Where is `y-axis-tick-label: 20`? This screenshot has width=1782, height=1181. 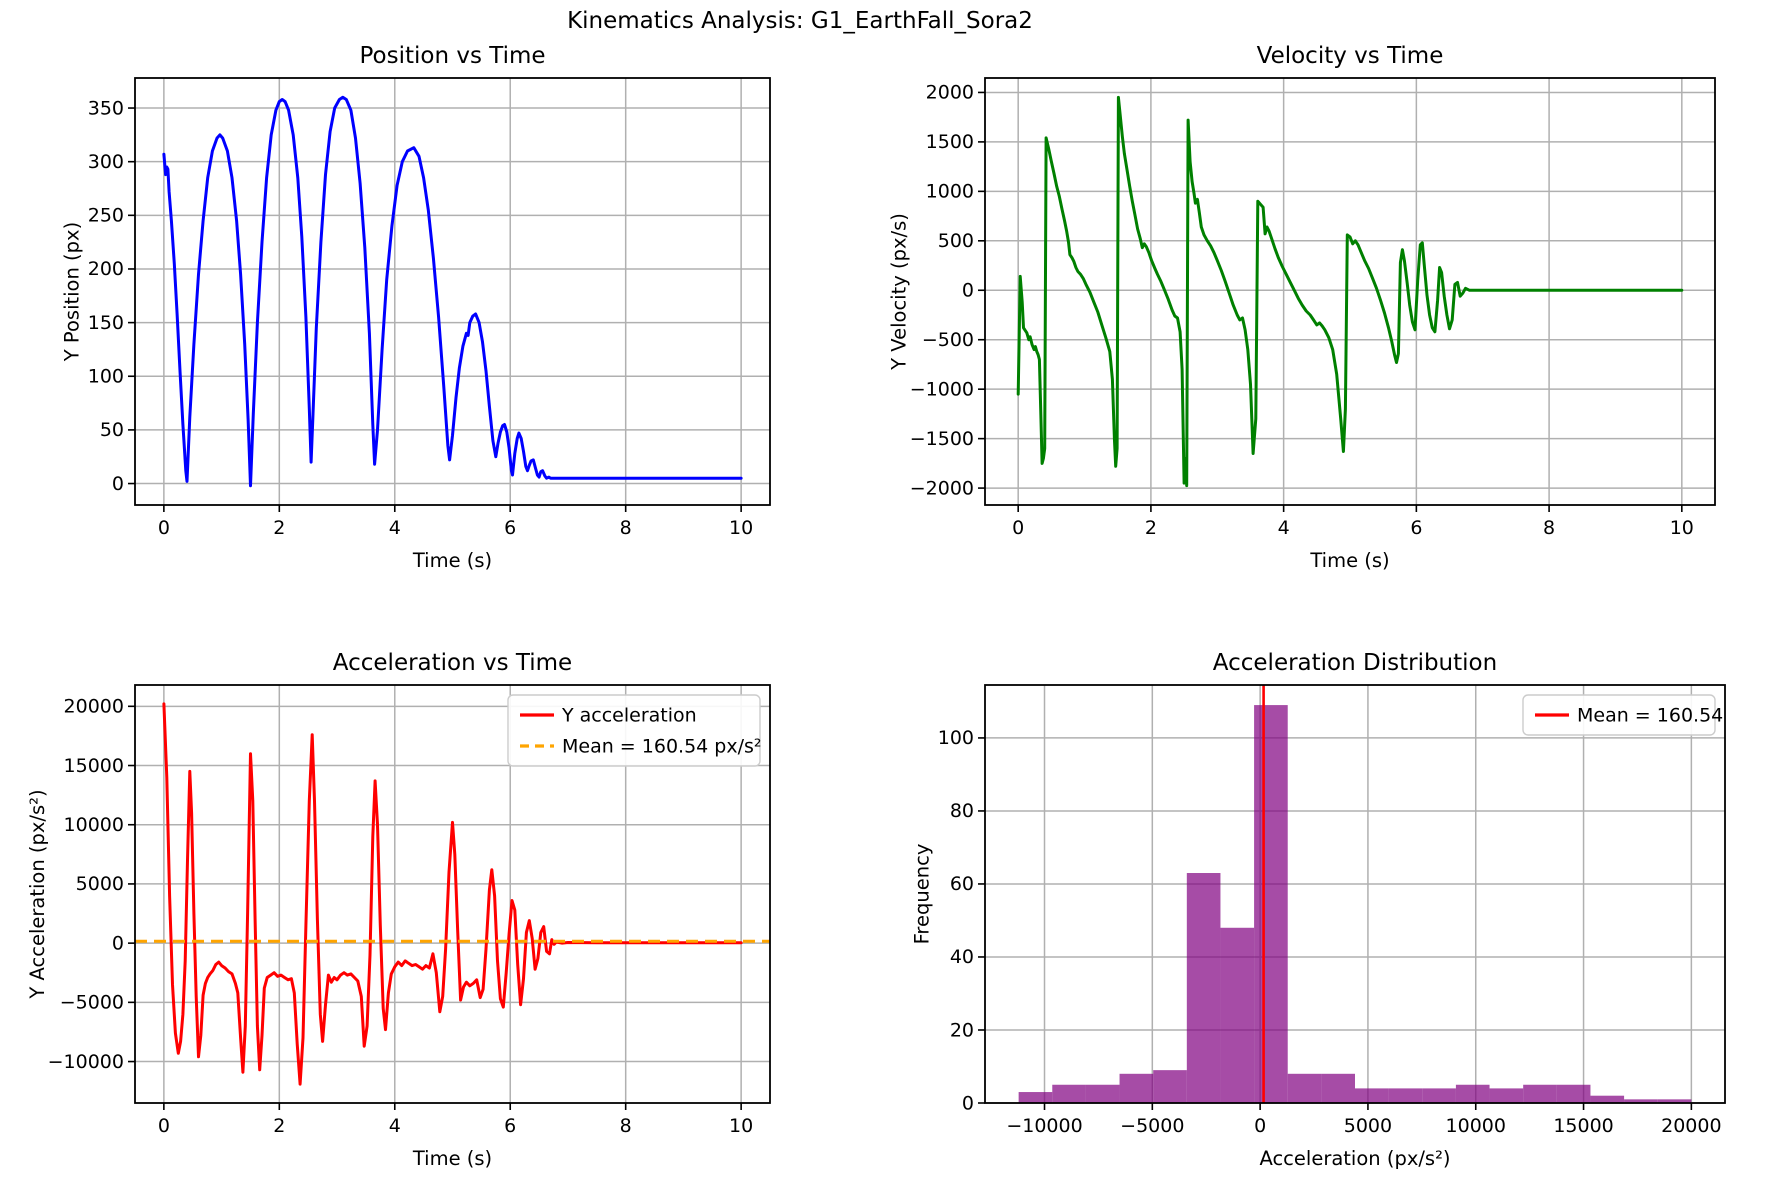 y-axis-tick-label: 20 is located at coordinates (962, 1030).